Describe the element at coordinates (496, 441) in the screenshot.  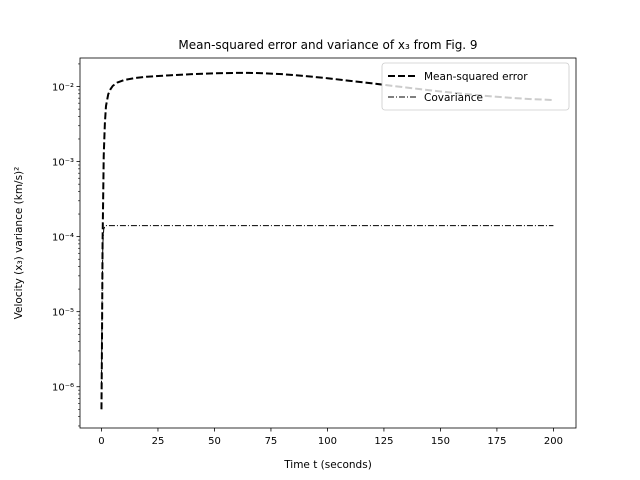
I see `x-tick-label: 175` at that location.